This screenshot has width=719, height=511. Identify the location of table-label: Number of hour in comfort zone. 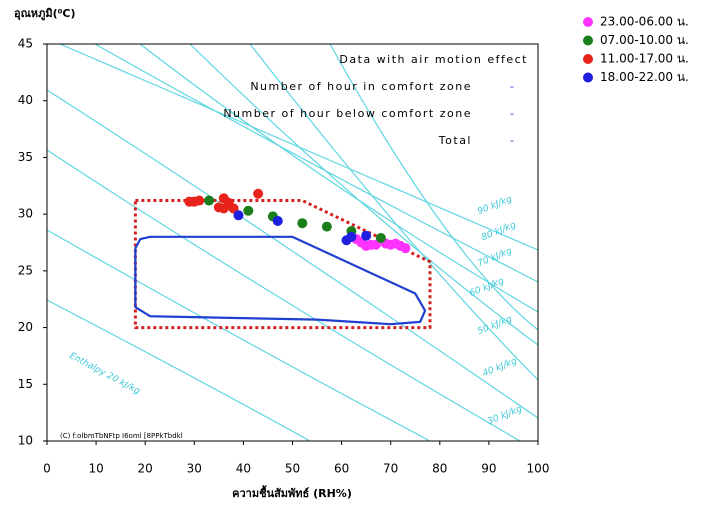
(361, 86).